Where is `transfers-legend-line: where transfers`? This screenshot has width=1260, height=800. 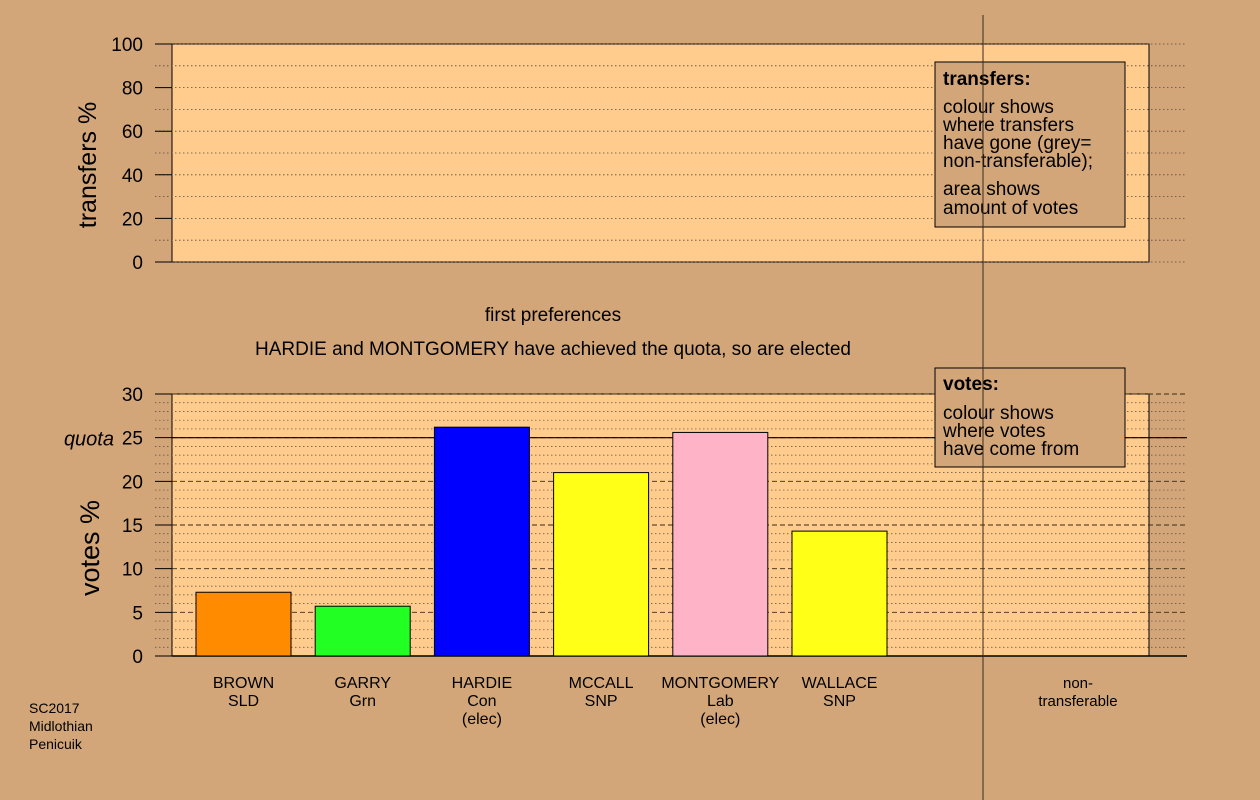
transfers-legend-line: where transfers is located at coordinates (1008, 125).